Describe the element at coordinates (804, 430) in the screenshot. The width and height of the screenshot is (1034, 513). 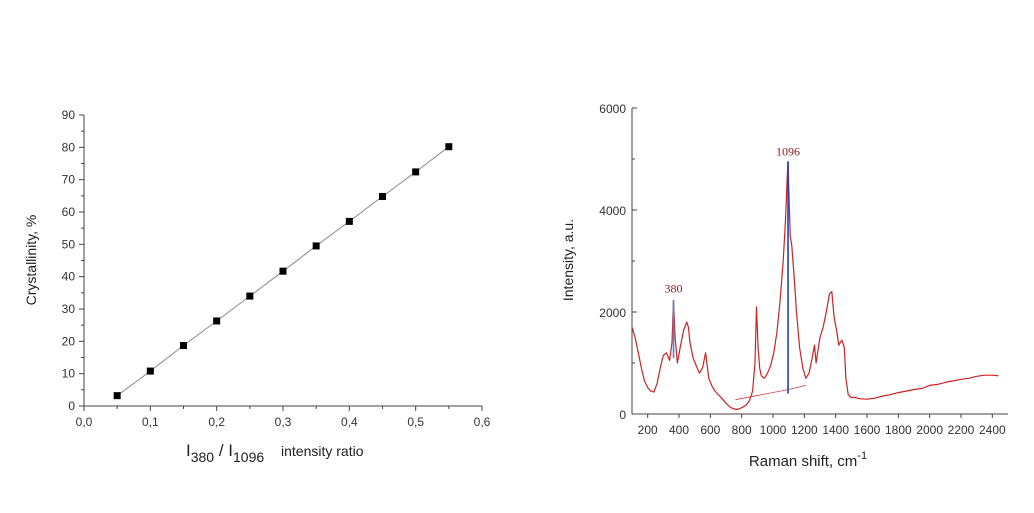
I see `x-tick-label: 1200` at that location.